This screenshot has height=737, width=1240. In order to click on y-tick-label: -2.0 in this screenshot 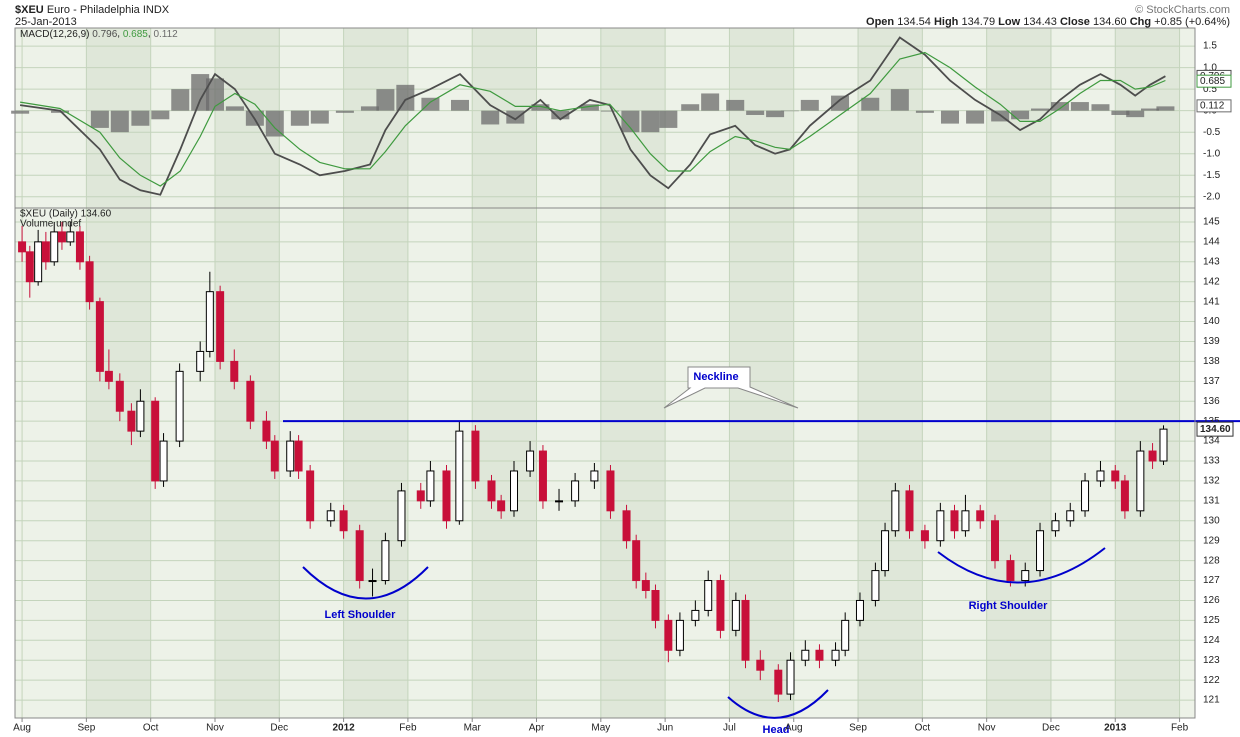, I will do `click(1212, 196)`.